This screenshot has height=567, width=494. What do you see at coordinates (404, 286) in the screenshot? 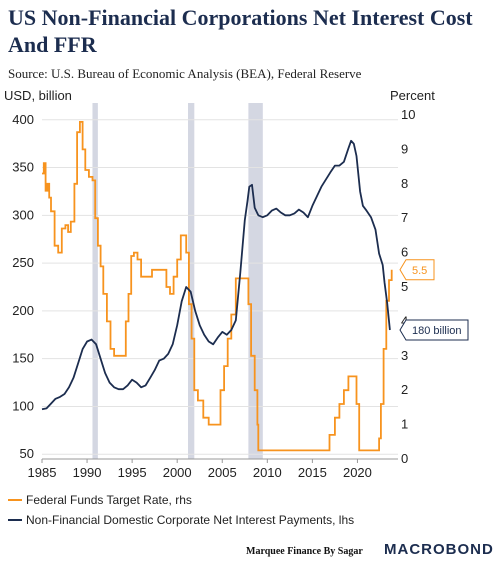
I see `right-tick-label: 5` at bounding box center [404, 286].